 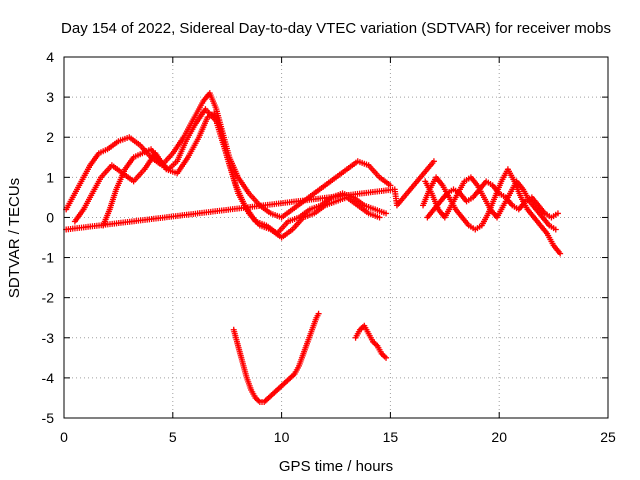 I want to click on x-tick-label: 15, so click(x=391, y=437).